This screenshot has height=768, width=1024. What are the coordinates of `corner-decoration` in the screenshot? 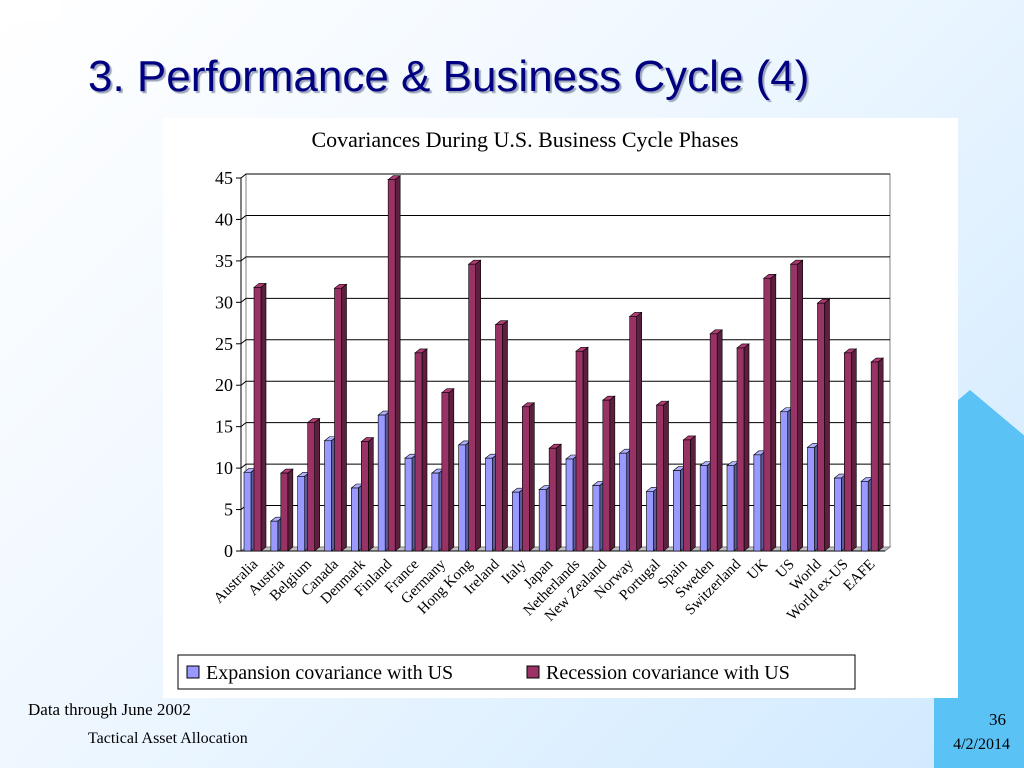 It's located at (30, 10).